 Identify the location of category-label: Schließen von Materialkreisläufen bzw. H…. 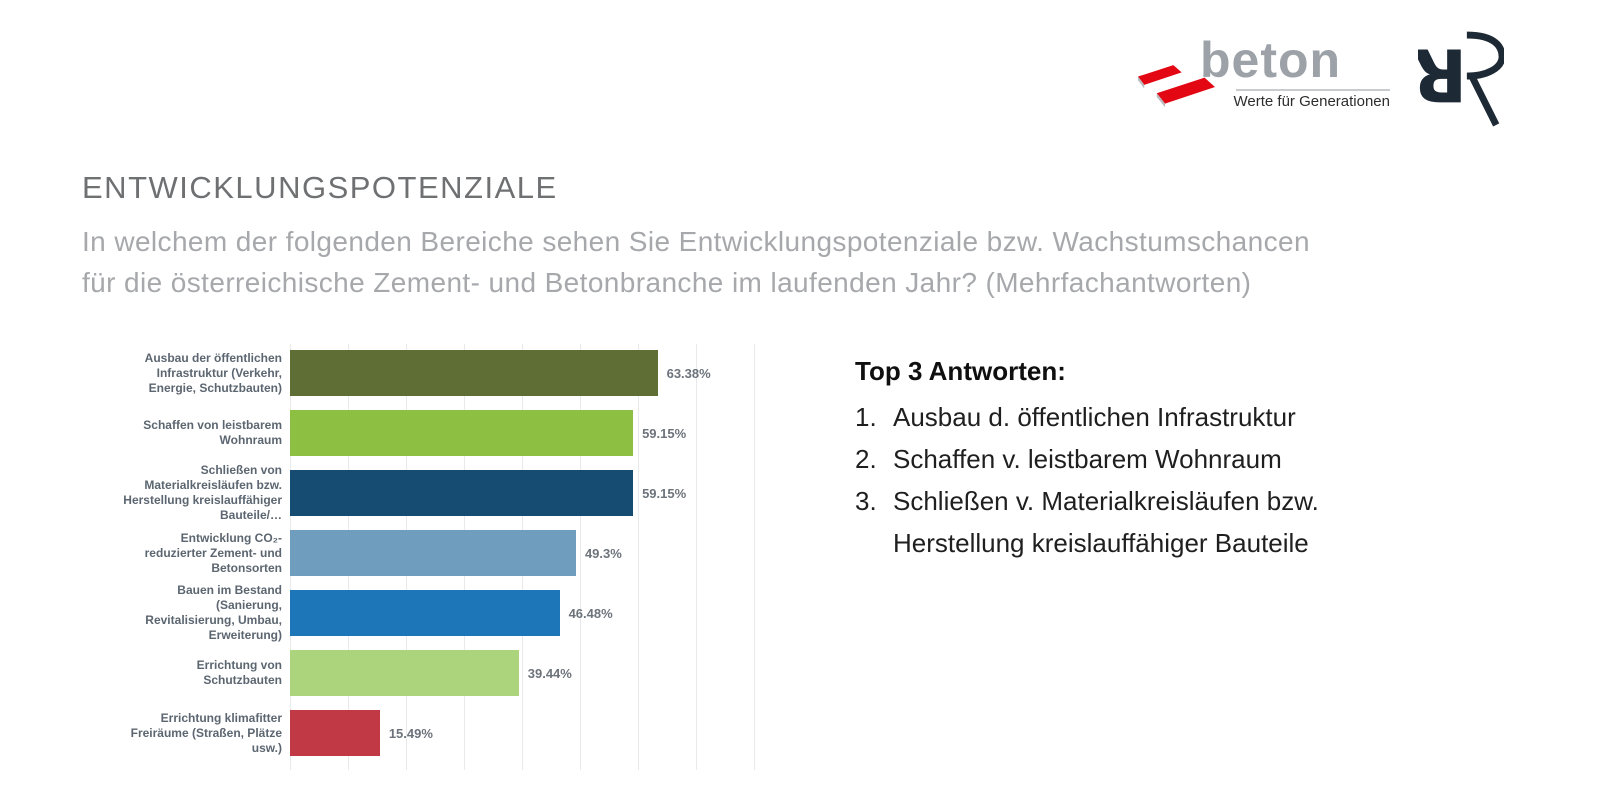
(202, 492).